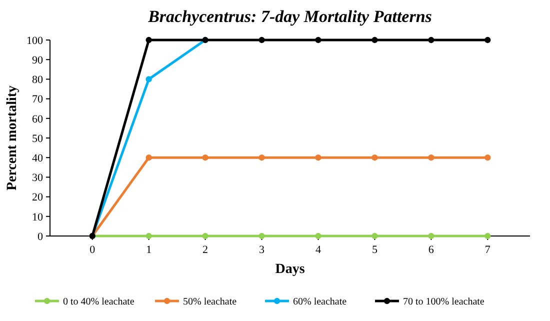  I want to click on y-tick-label: 40, so click(38, 158).